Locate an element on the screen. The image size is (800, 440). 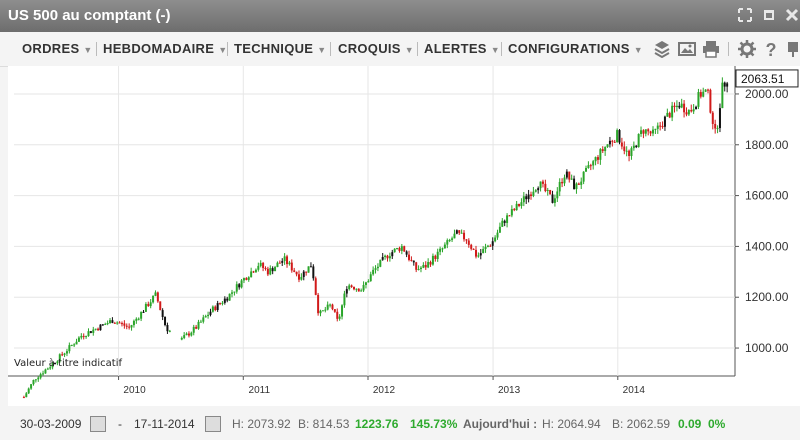
today-low: B: 2062.59 is located at coordinates (641, 424).